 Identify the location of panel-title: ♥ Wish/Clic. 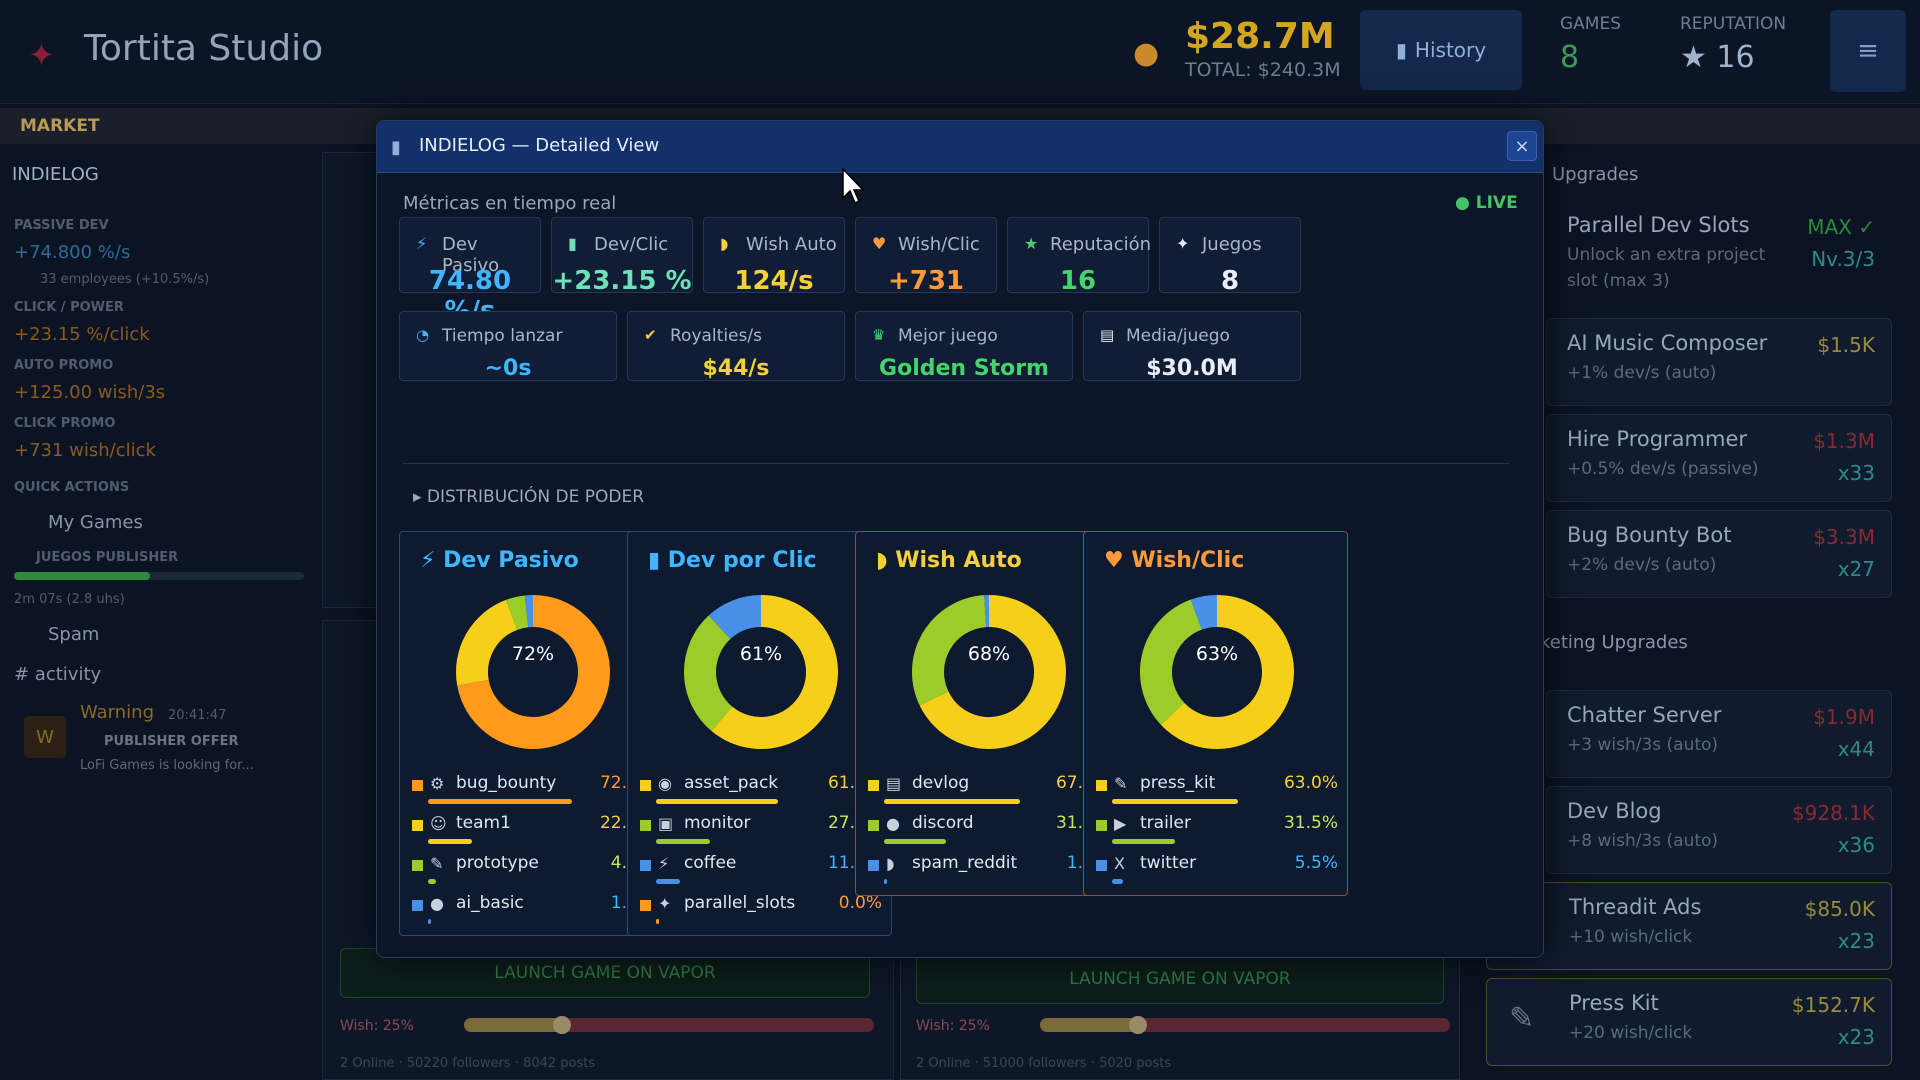
(1174, 560).